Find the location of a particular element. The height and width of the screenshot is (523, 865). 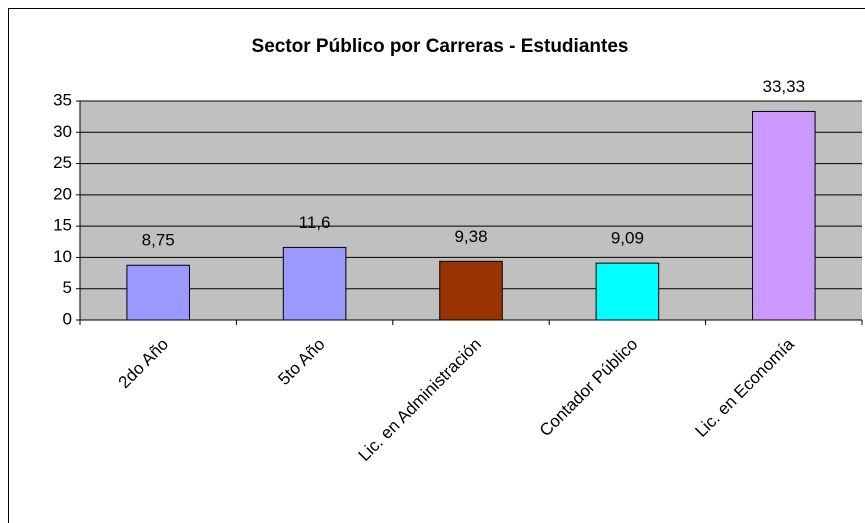

y-tick-label: 25 is located at coordinates (62, 162).